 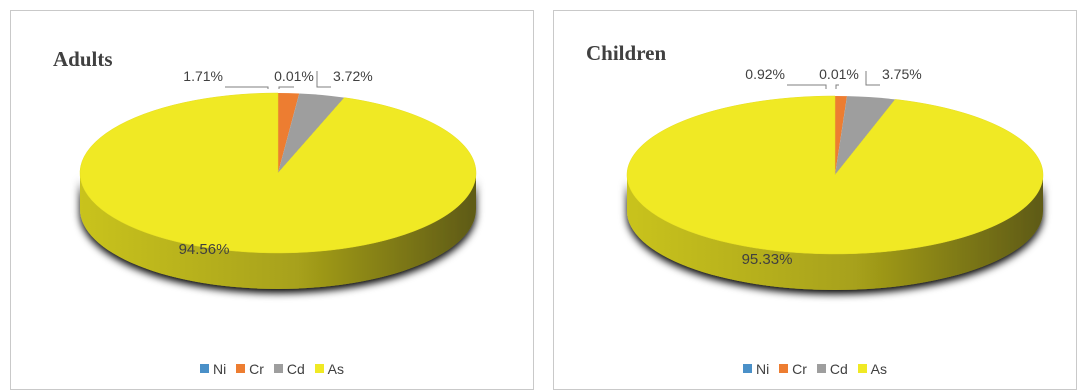 I want to click on data-label-cr: 0.92%, so click(x=765, y=74).